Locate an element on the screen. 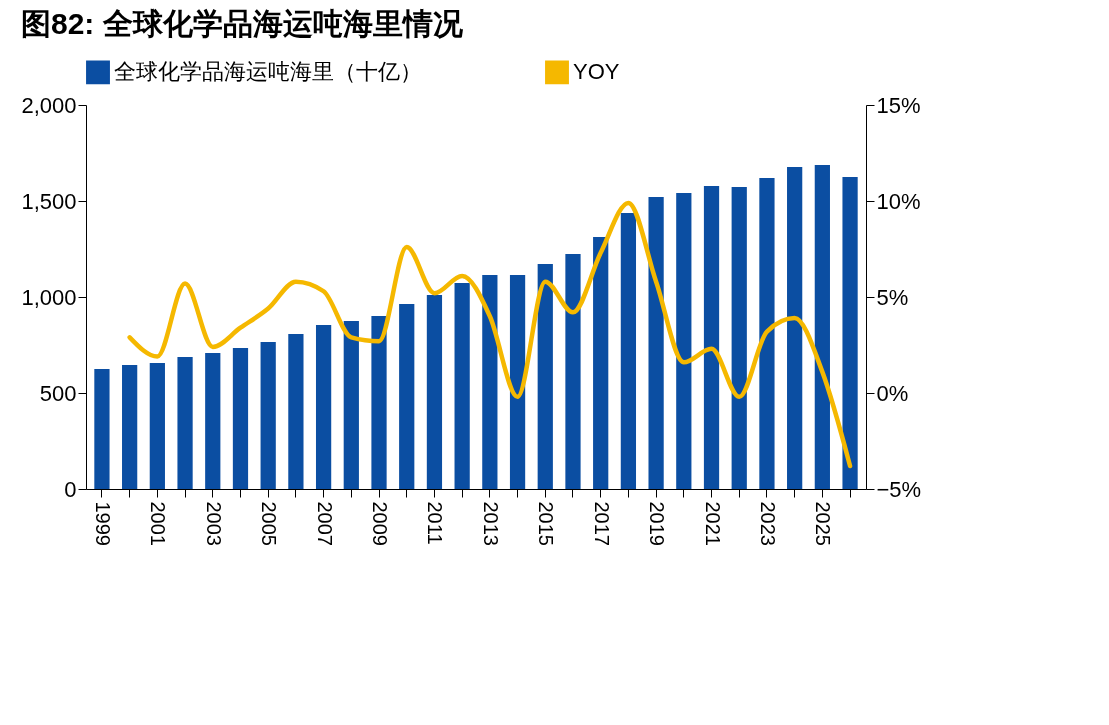 The image size is (1109, 725). legend-label: 全球化学品海运吨海里（十亿） is located at coordinates (268, 72).